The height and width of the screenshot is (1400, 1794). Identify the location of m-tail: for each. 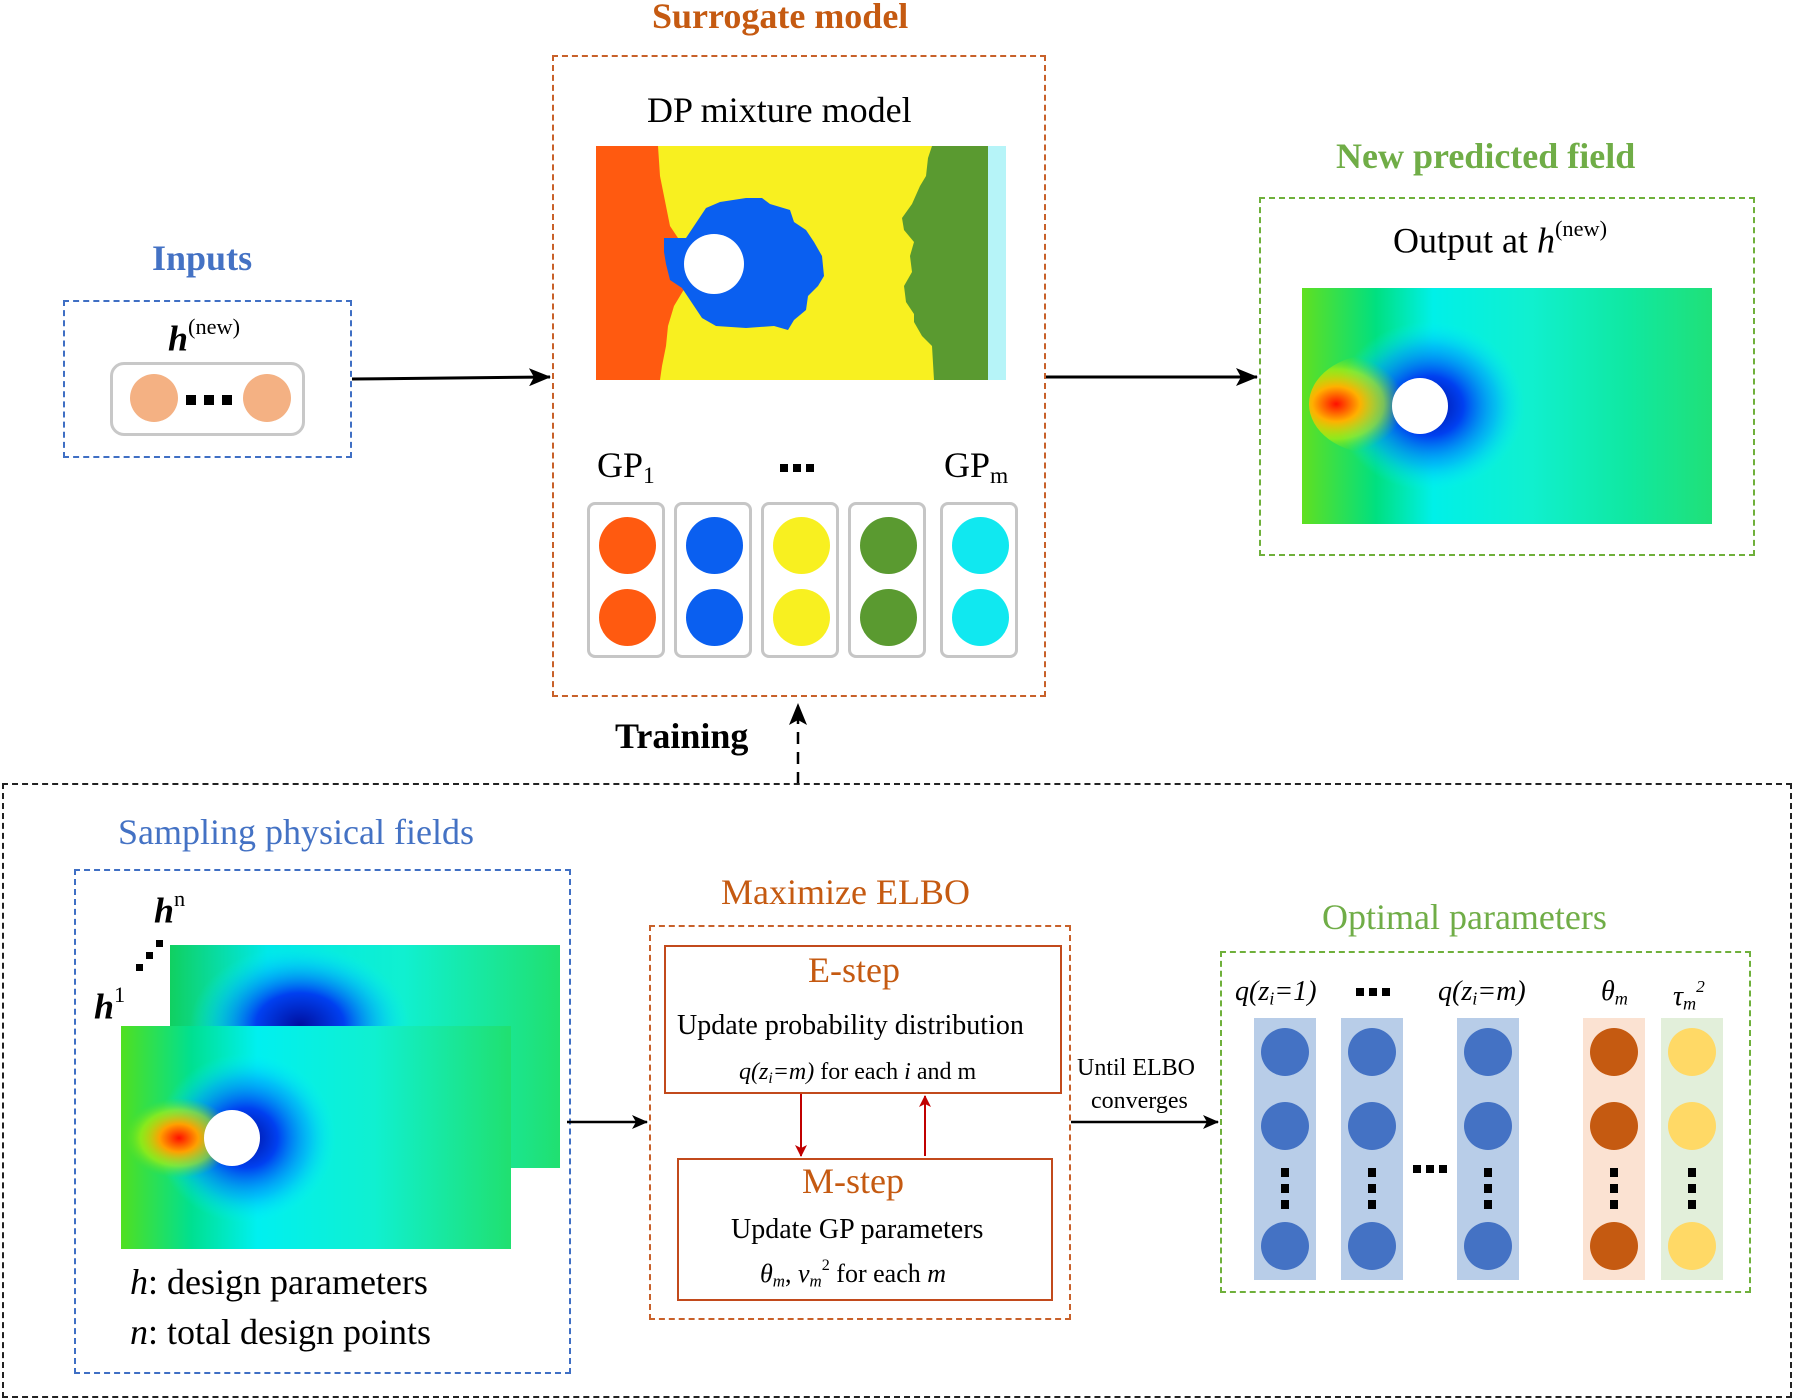
(878, 1274).